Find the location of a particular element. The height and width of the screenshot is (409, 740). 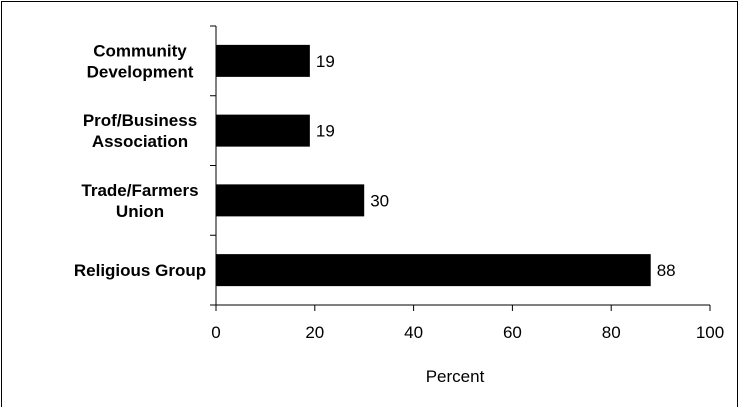

category-label-0-line-1: Development is located at coordinates (140, 71).